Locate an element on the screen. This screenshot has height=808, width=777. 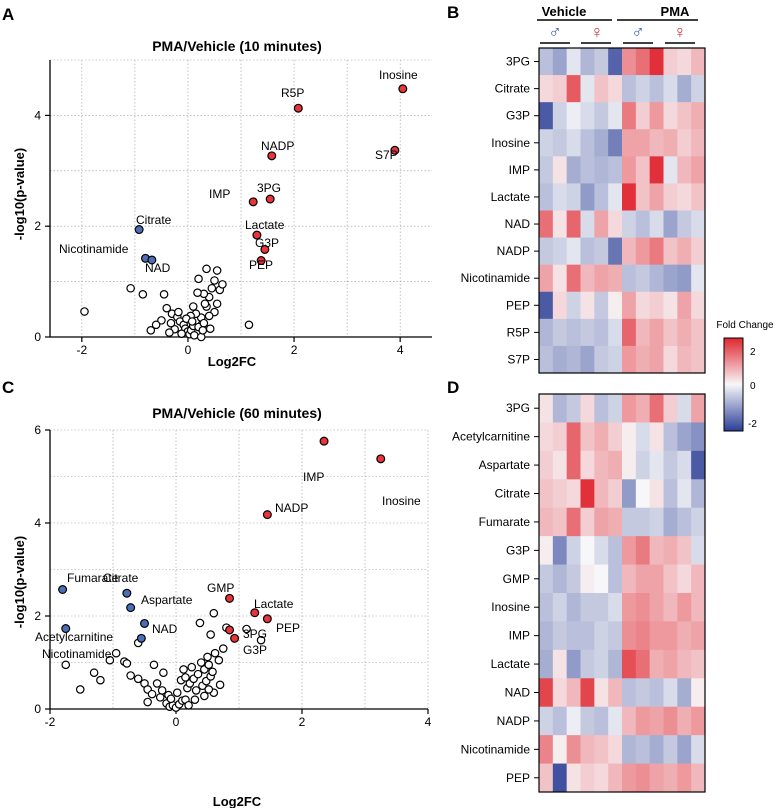
x-tick-label: 4 is located at coordinates (400, 350).